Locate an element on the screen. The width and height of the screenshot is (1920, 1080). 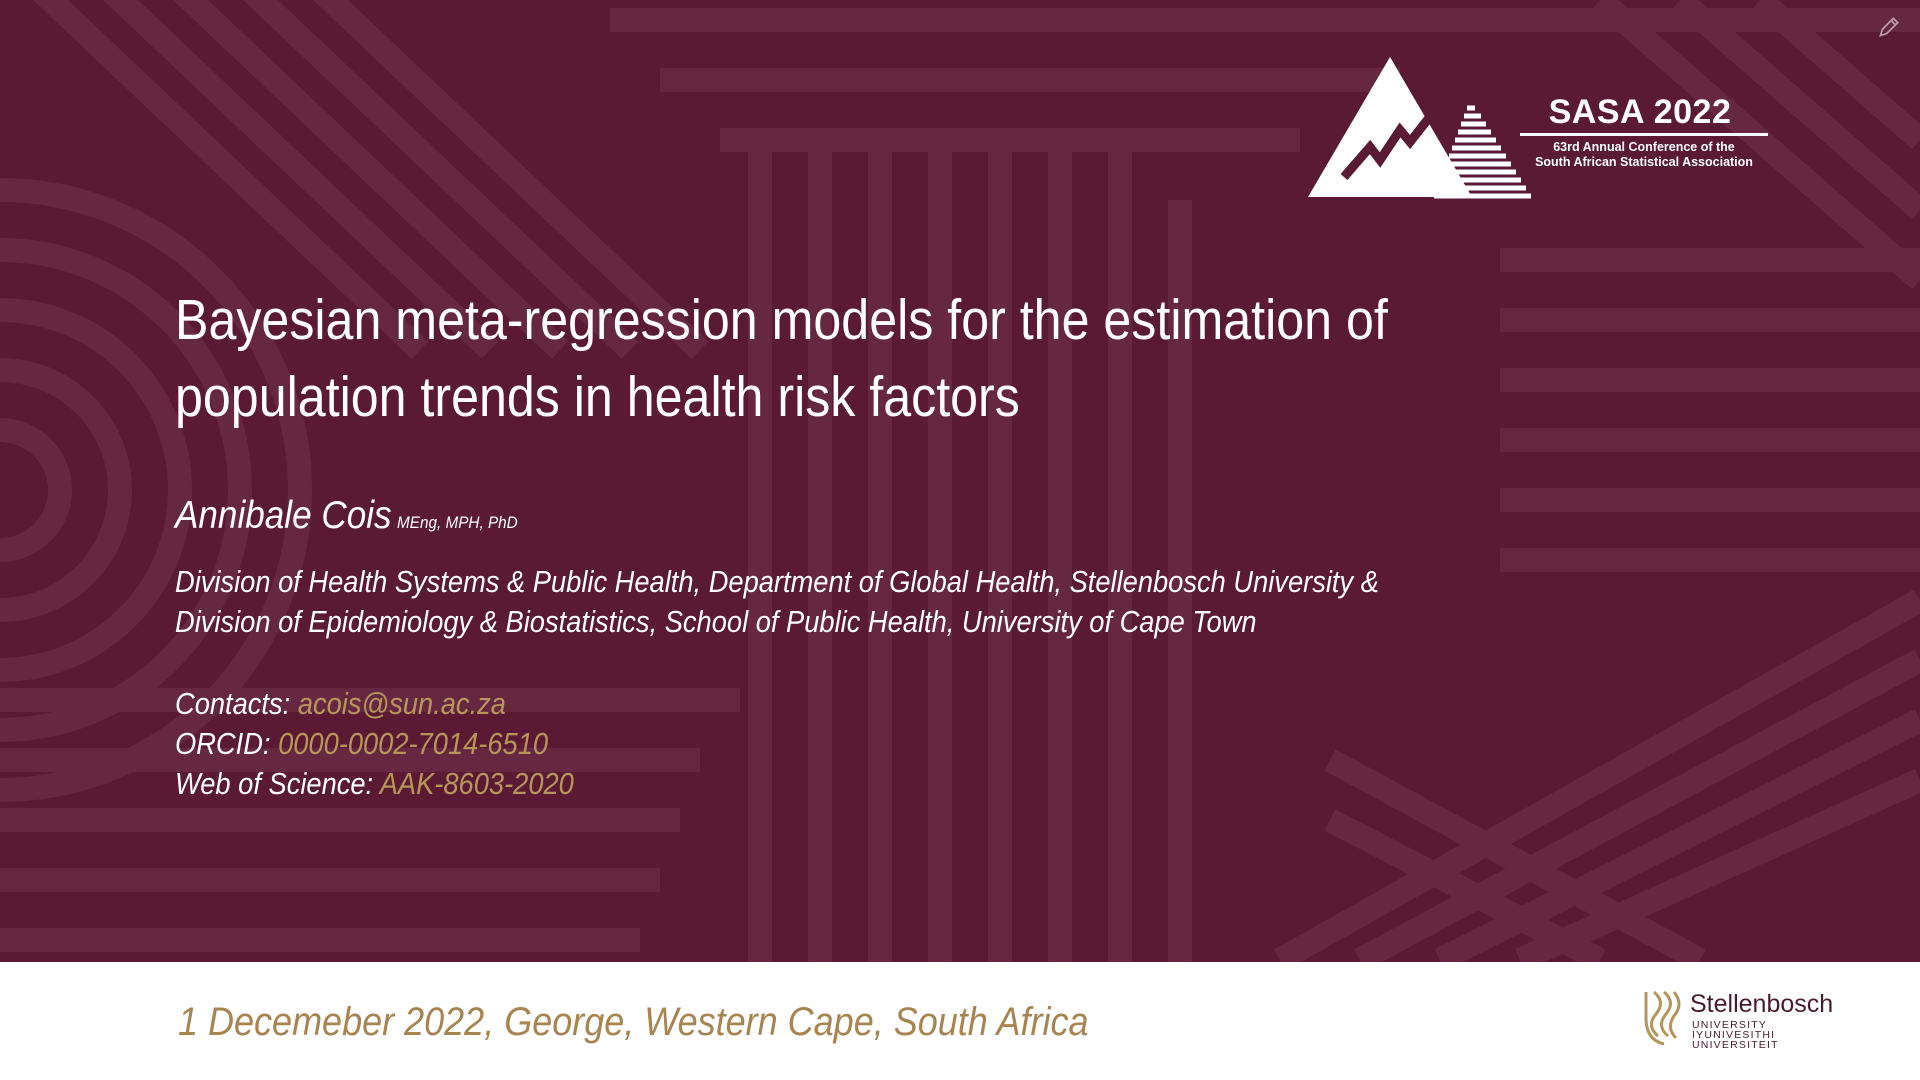
conference-logo-subtitle-line2: South African Statistical Association is located at coordinates (1644, 162).